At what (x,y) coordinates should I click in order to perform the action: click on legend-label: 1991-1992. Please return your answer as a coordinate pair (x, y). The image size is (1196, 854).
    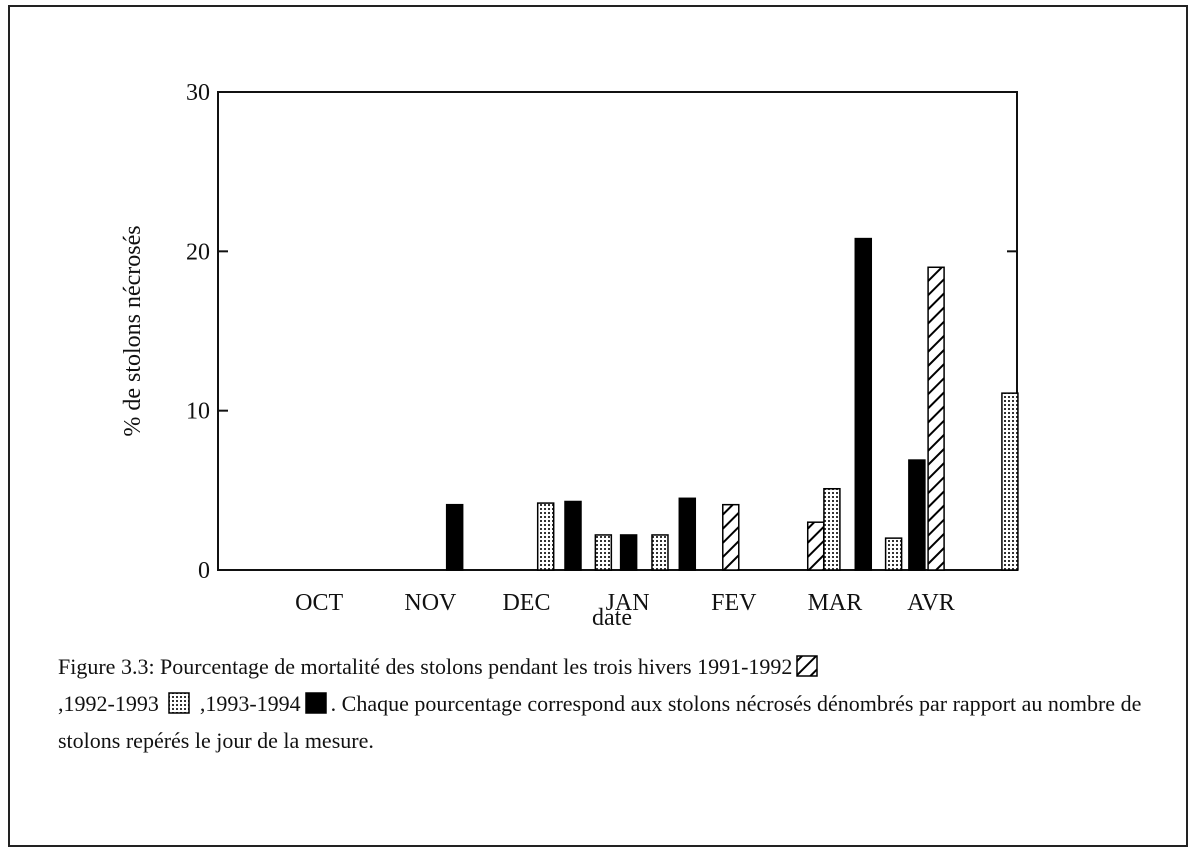
    Looking at the image, I should click on (745, 666).